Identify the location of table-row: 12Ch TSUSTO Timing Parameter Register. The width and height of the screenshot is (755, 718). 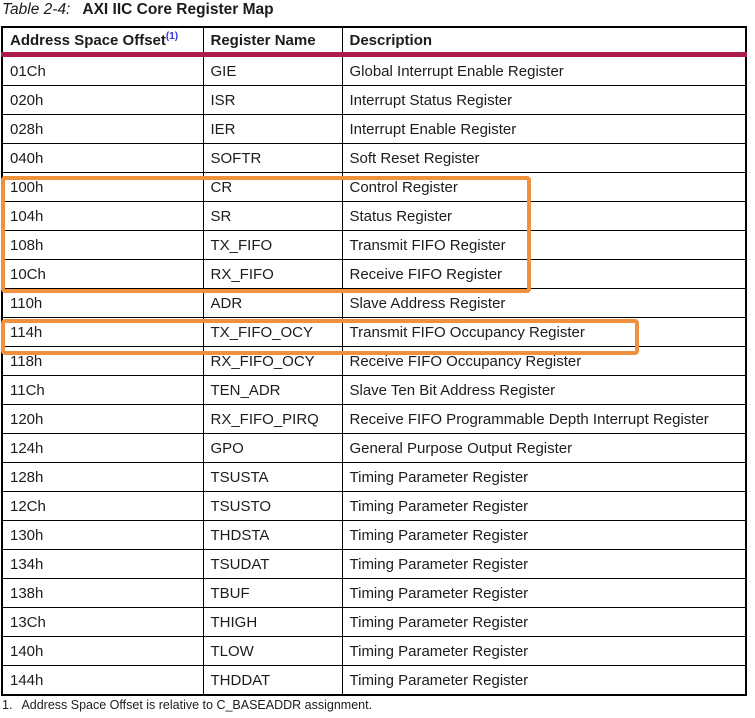
(374, 506).